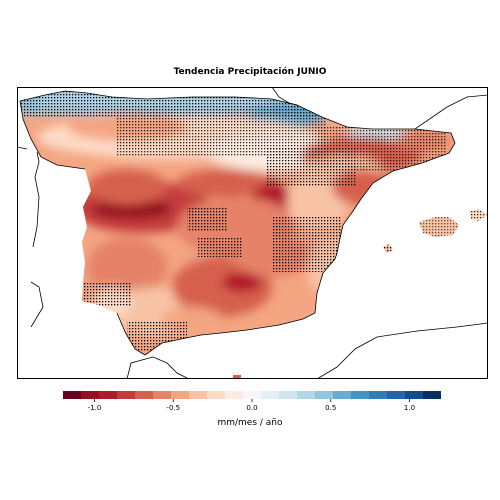 Image resolution: width=500 pixels, height=500 pixels. I want to click on colorbar-tick-label: 1.0, so click(409, 408).